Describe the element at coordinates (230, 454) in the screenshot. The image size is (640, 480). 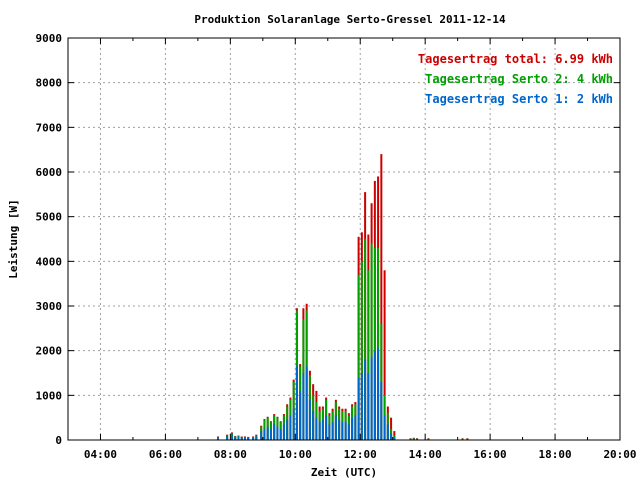
I see `x-tick-label: 08:00` at that location.